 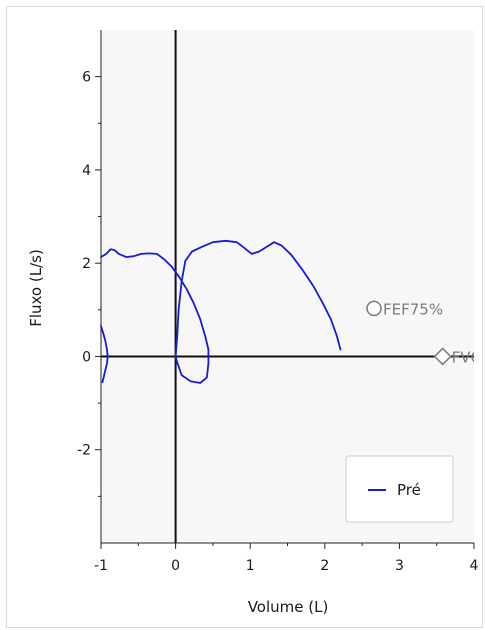 I want to click on fvc-label: FVC, so click(x=466, y=357).